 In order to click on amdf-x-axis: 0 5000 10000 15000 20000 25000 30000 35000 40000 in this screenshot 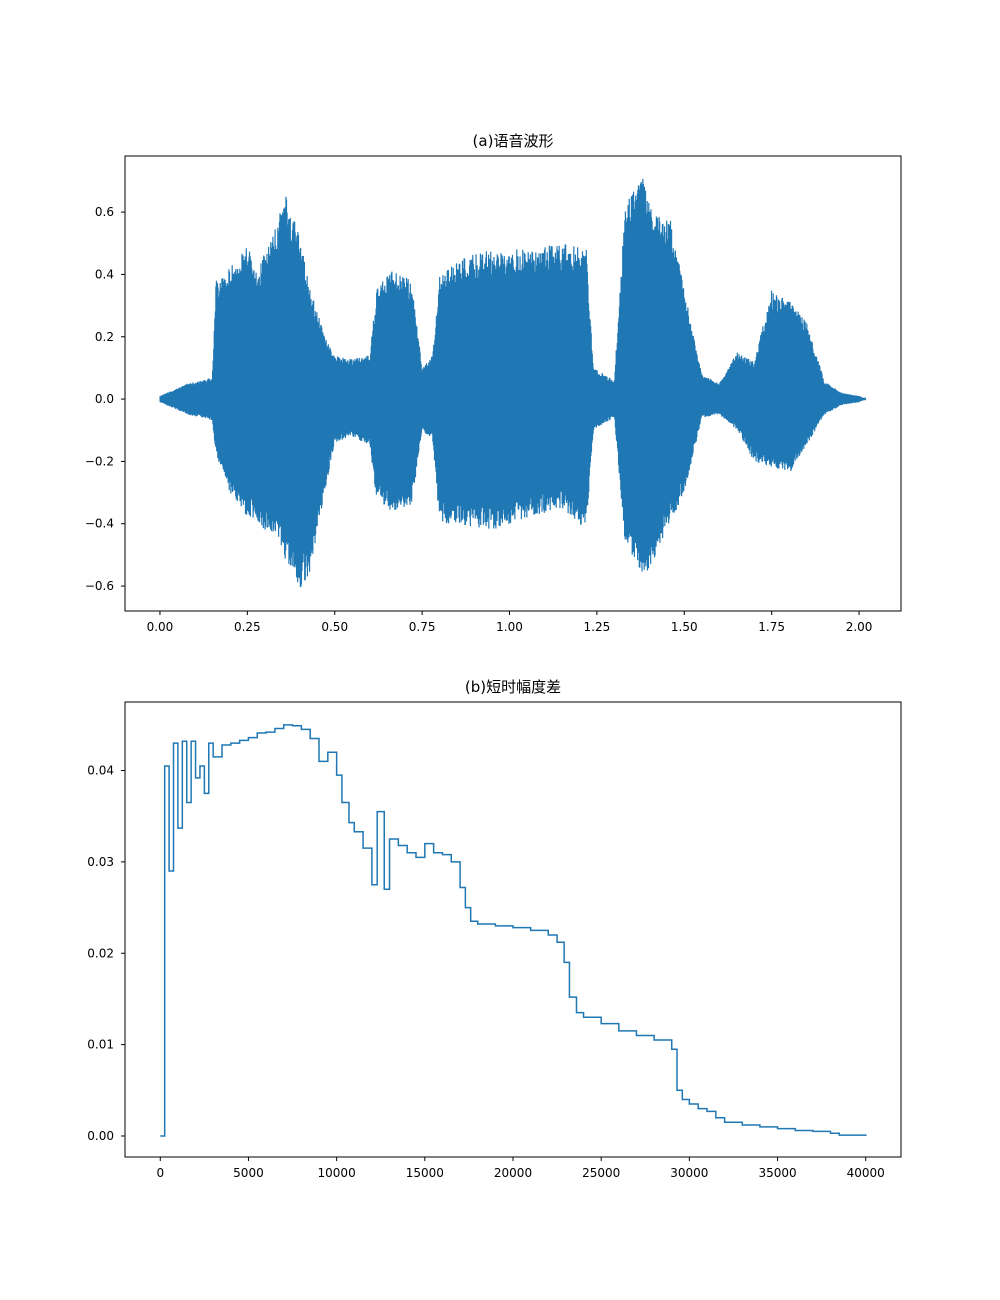, I will do `click(520, 1168)`.